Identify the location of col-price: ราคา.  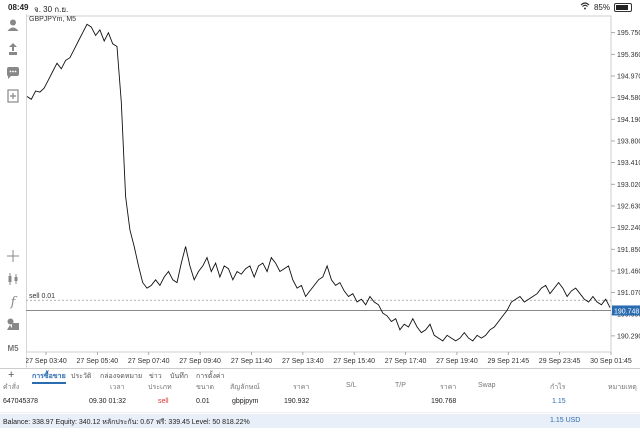
(448, 387).